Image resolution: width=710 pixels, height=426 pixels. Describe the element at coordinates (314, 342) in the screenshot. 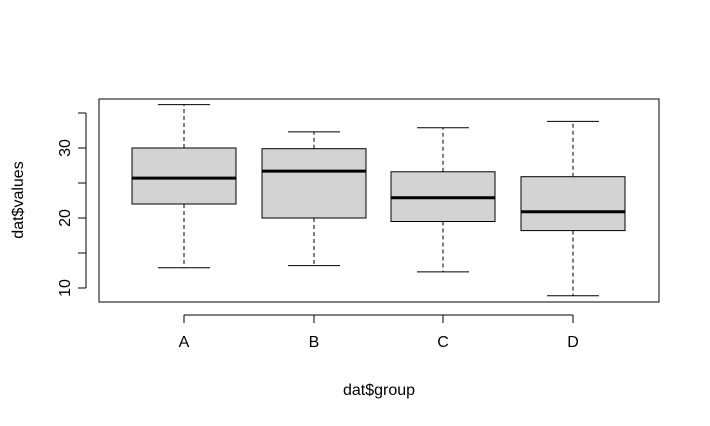

I see `x-tick-label-B: B` at that location.